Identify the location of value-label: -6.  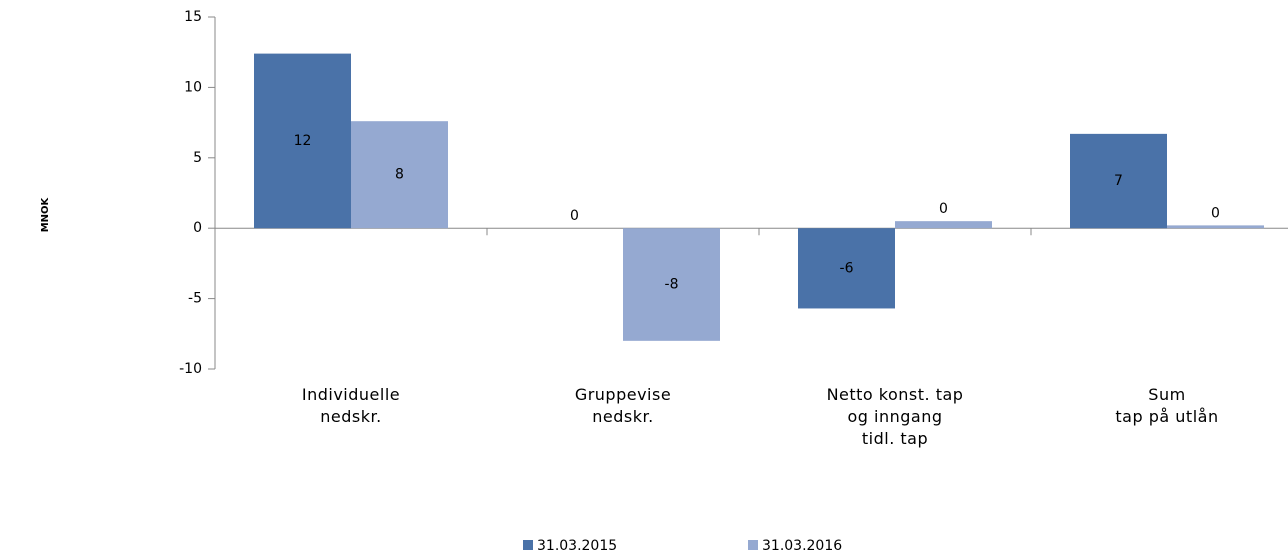
(847, 268).